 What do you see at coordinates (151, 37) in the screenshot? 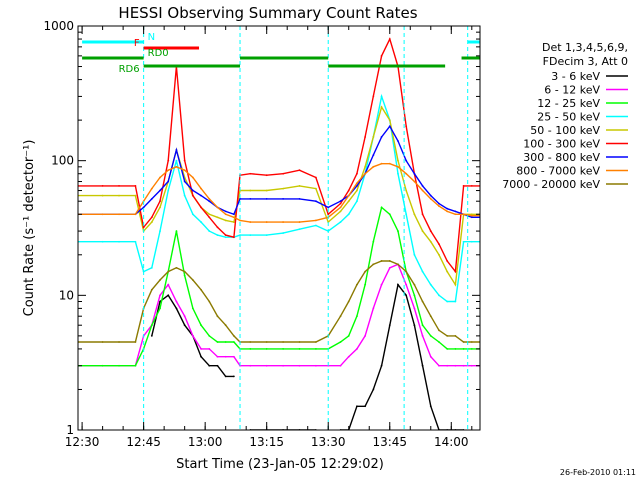
I see `flag-label: N` at bounding box center [151, 37].